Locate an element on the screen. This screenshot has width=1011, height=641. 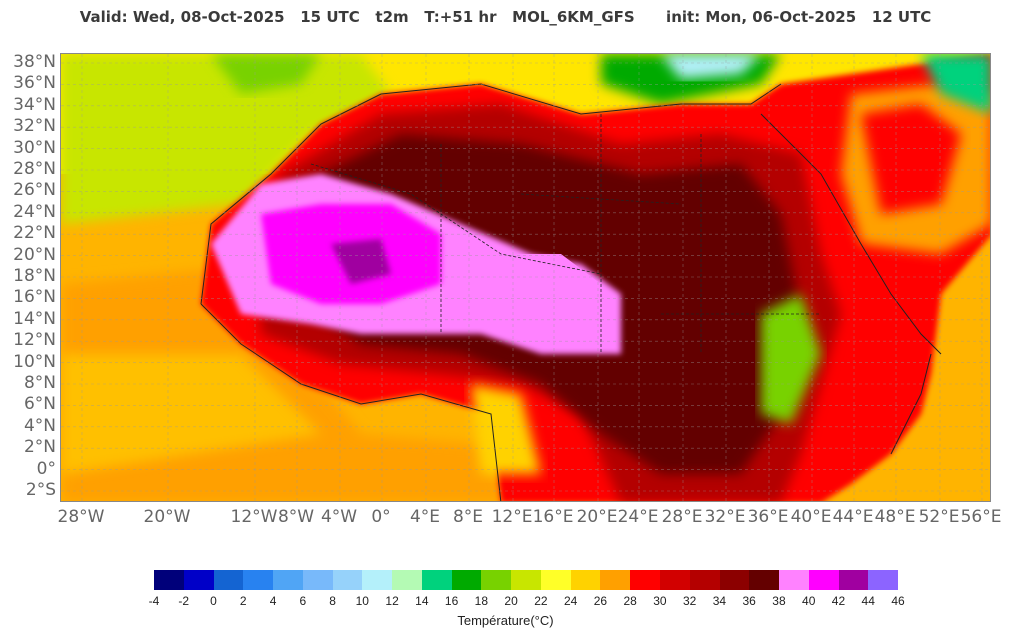
latitude-label: 34°N is located at coordinates (34, 104).